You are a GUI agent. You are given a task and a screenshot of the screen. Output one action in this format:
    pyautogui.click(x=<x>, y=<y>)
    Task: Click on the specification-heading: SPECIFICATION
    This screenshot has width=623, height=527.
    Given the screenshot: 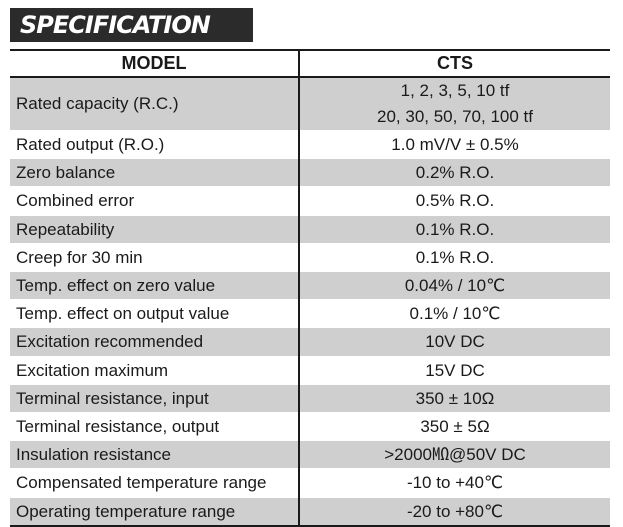 What is the action you would take?
    pyautogui.click(x=115, y=25)
    